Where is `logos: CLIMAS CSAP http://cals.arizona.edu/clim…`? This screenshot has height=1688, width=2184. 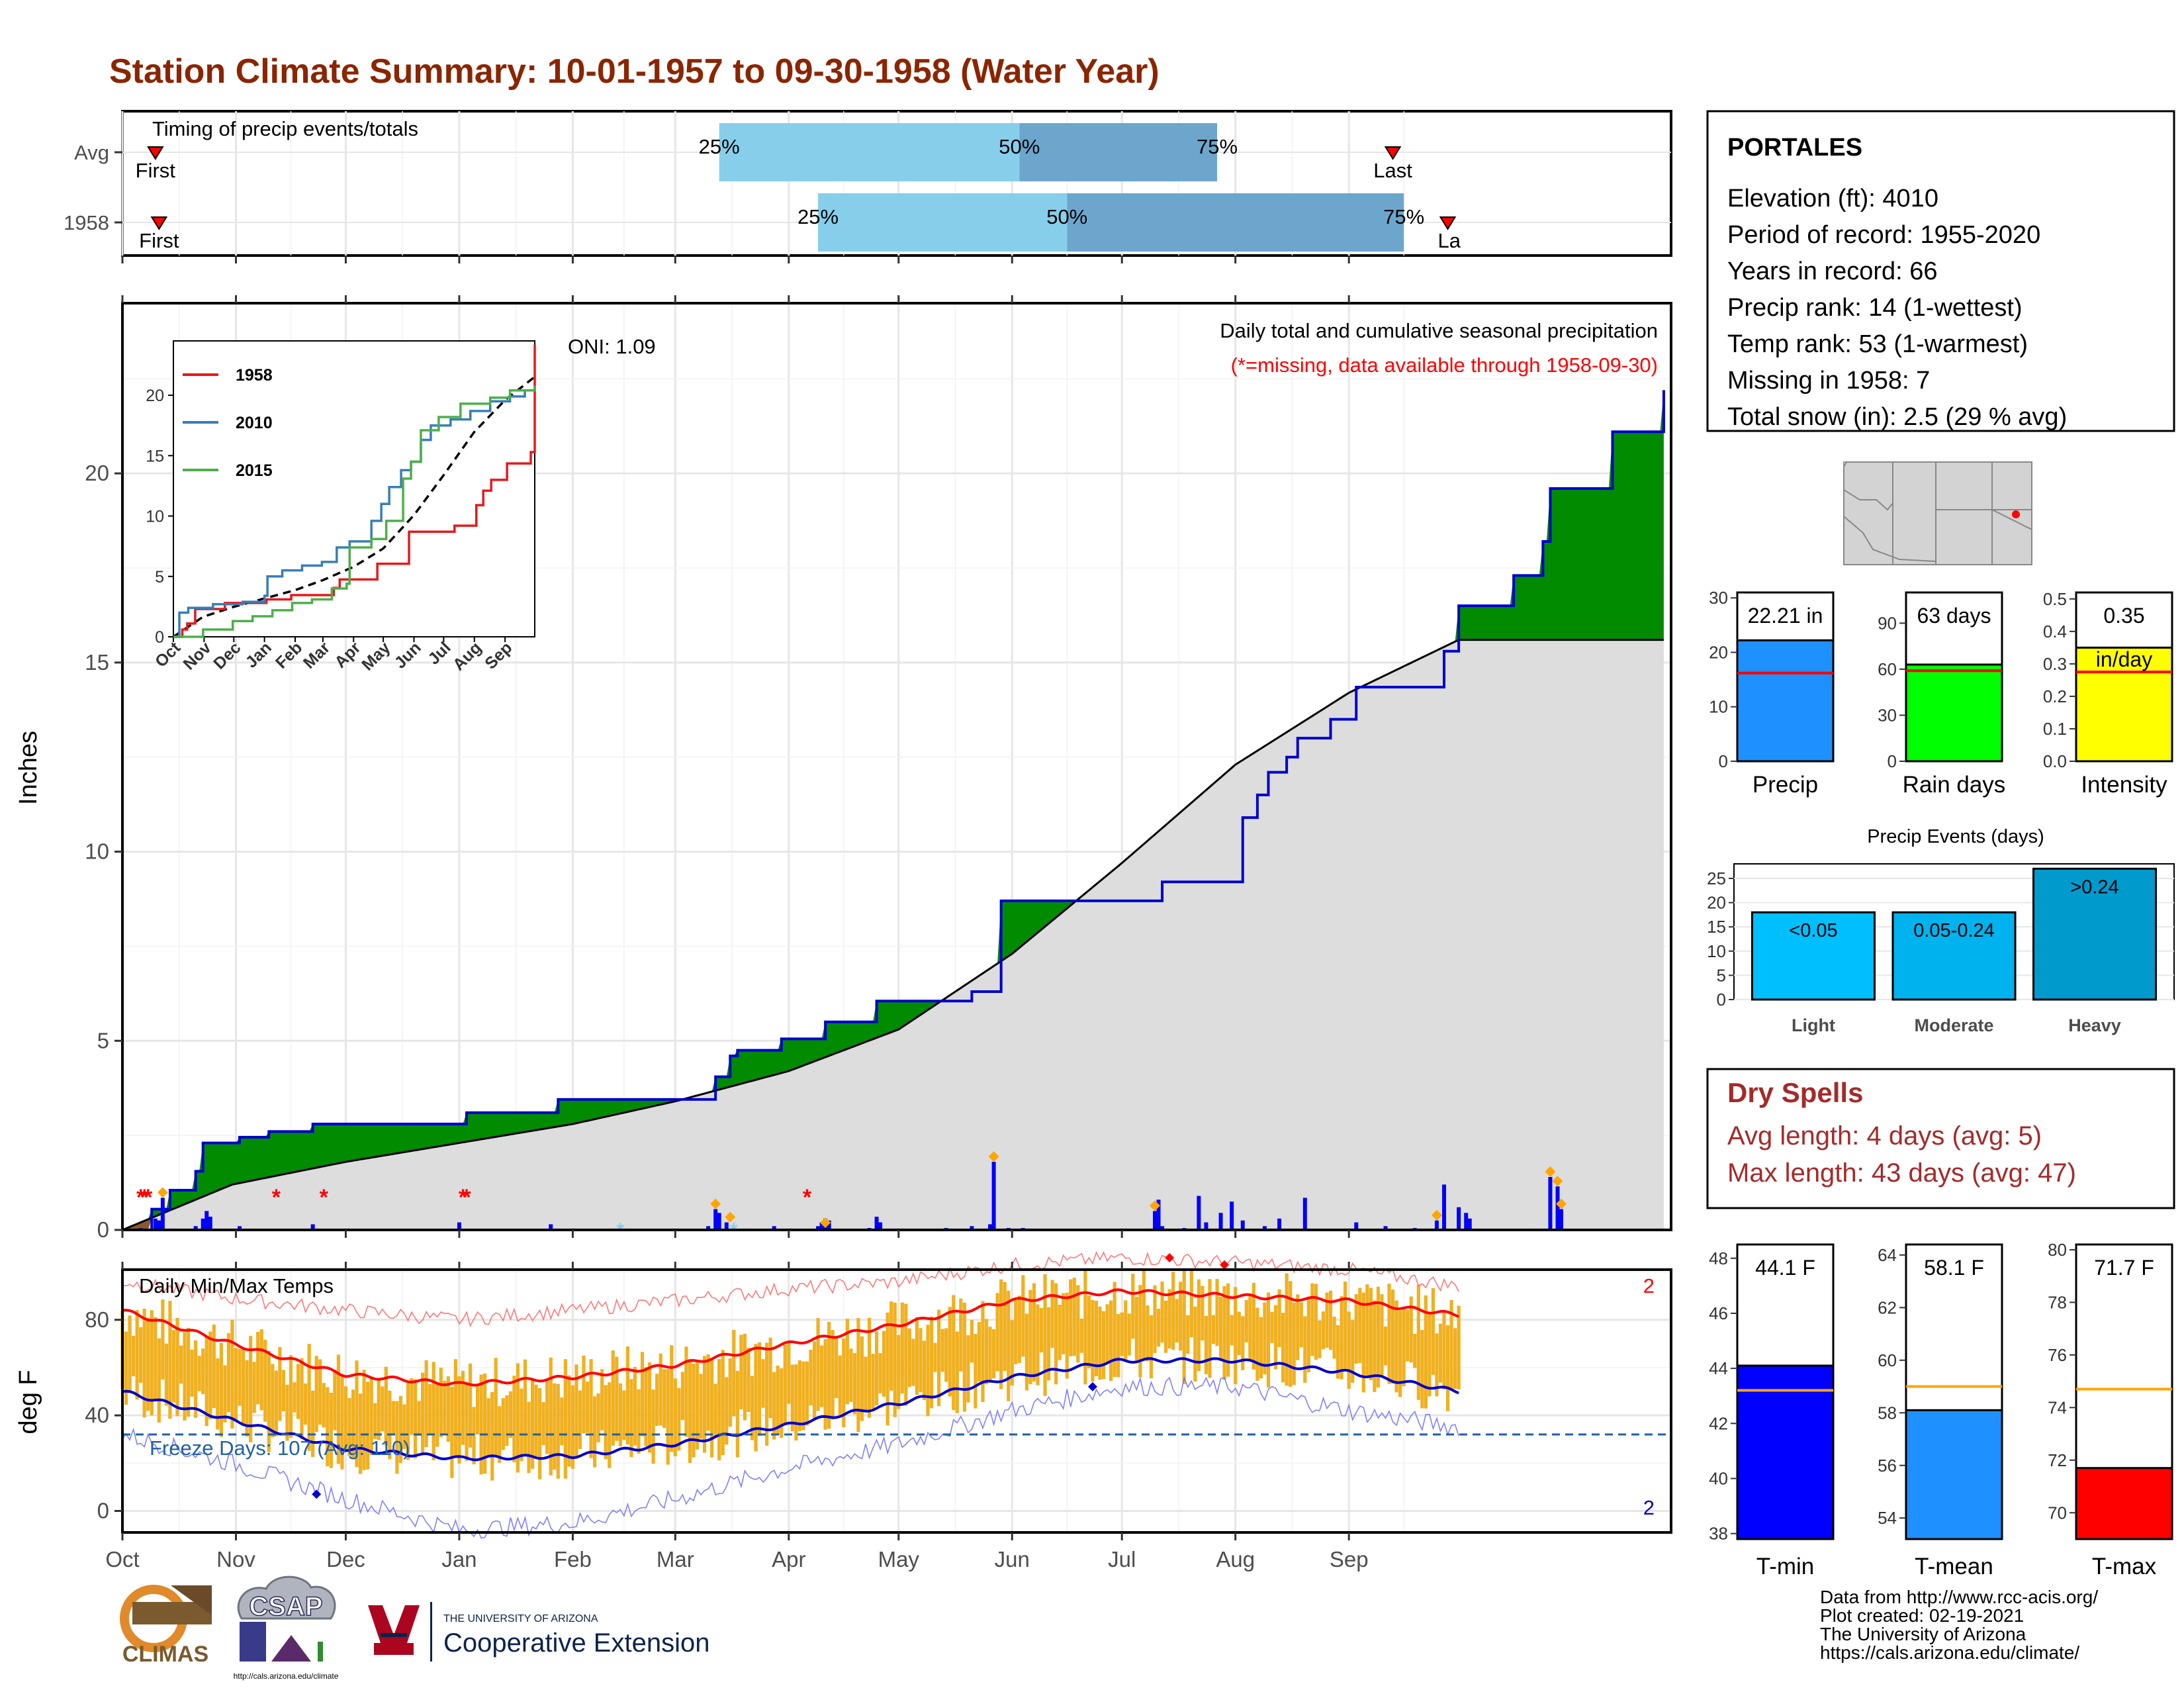
logos: CLIMAS CSAP http://cals.arizona.edu/clim… is located at coordinates (414, 1628).